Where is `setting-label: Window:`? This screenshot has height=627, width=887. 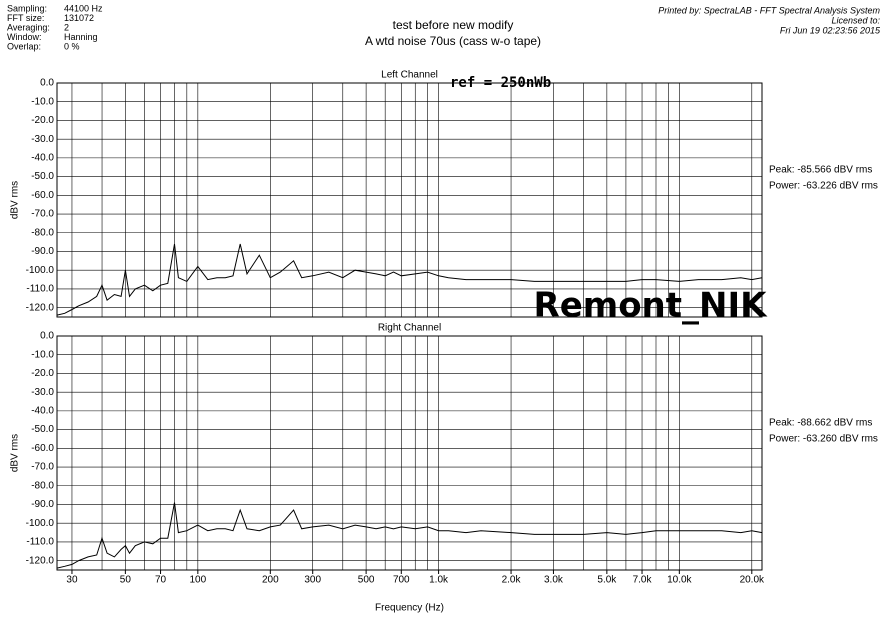 setting-label: Window: is located at coordinates (24, 37).